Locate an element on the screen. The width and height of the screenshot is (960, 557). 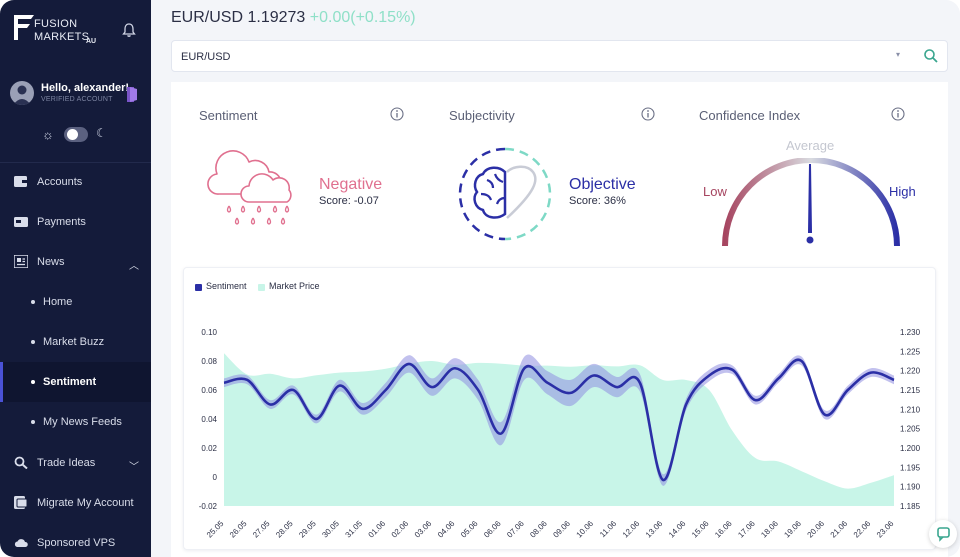
sidebar-subitem-label: Market Buzz is located at coordinates (74, 342).